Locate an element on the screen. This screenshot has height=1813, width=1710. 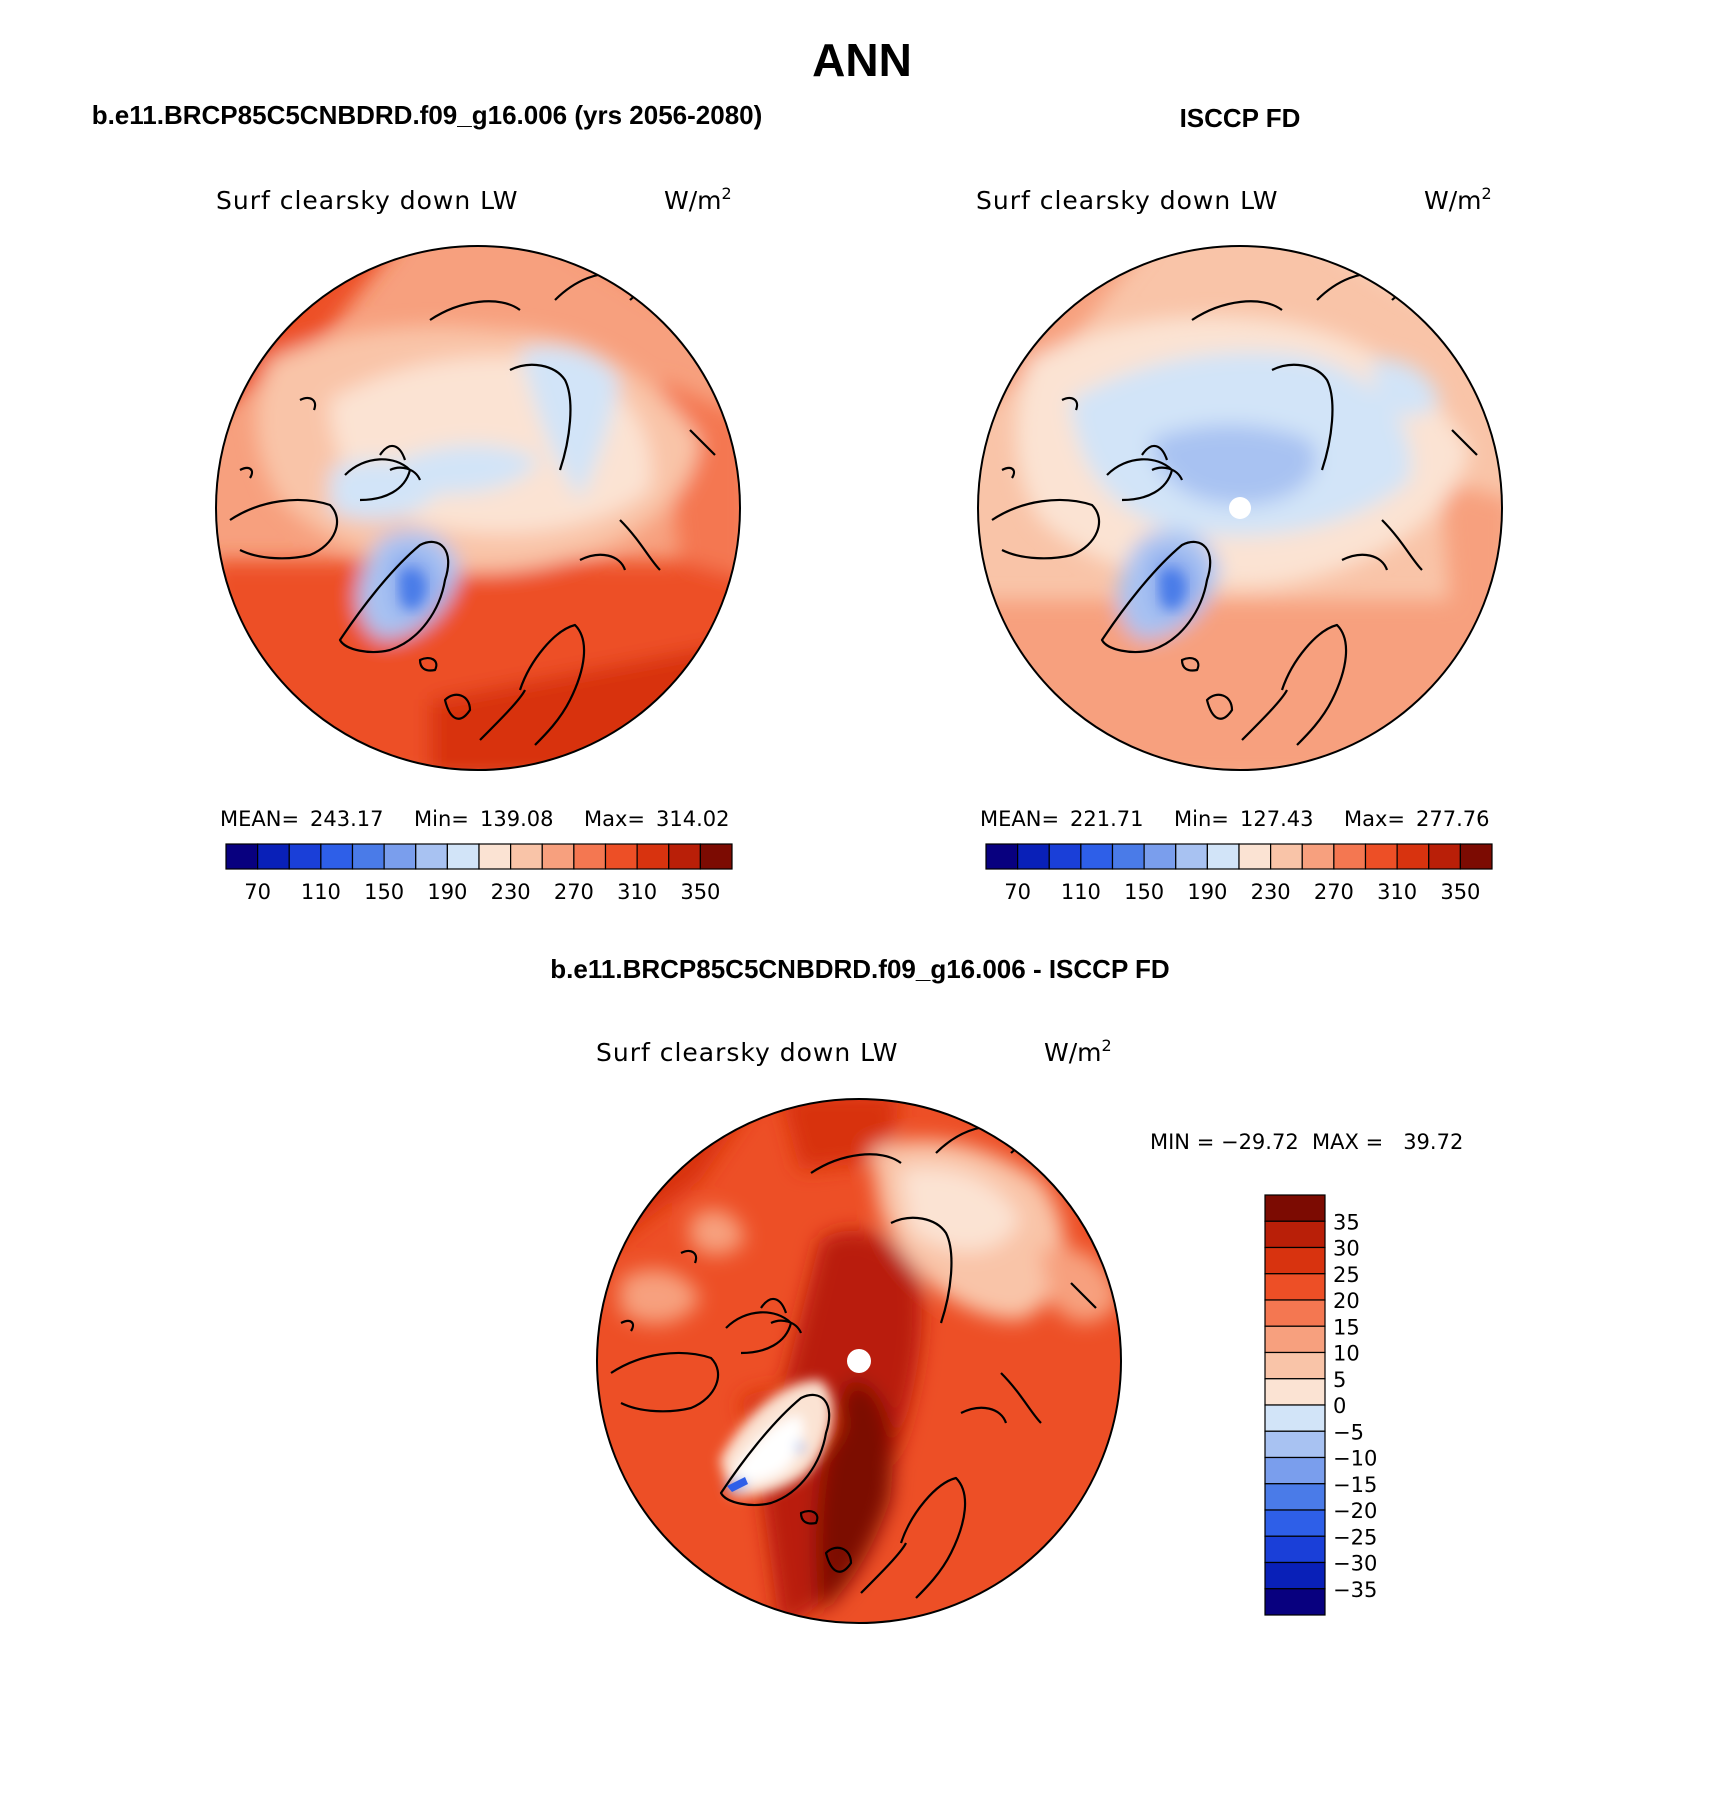
obs-units-label: W/m2 is located at coordinates (1458, 199).